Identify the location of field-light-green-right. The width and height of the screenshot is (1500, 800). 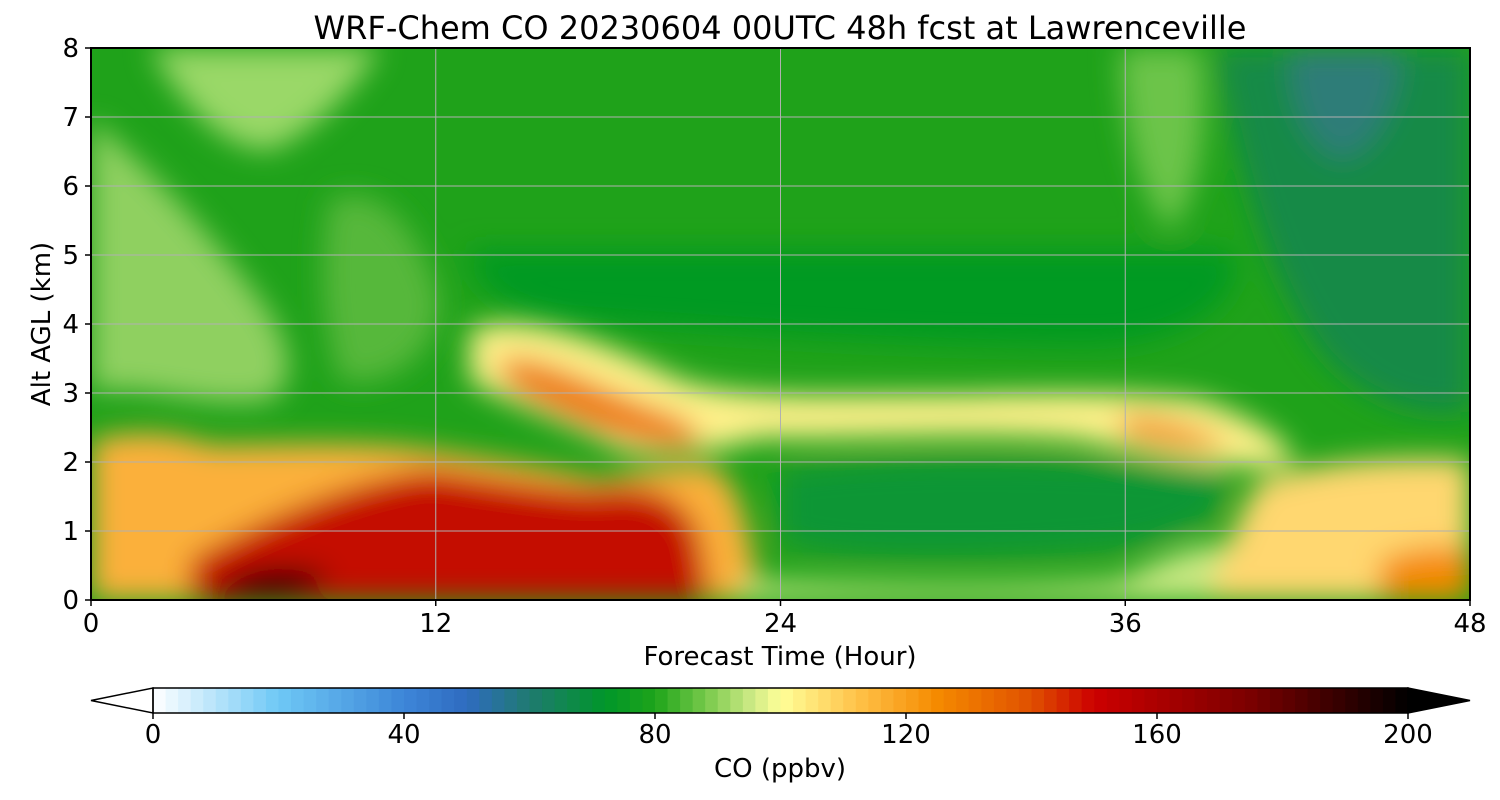
(1162, 139).